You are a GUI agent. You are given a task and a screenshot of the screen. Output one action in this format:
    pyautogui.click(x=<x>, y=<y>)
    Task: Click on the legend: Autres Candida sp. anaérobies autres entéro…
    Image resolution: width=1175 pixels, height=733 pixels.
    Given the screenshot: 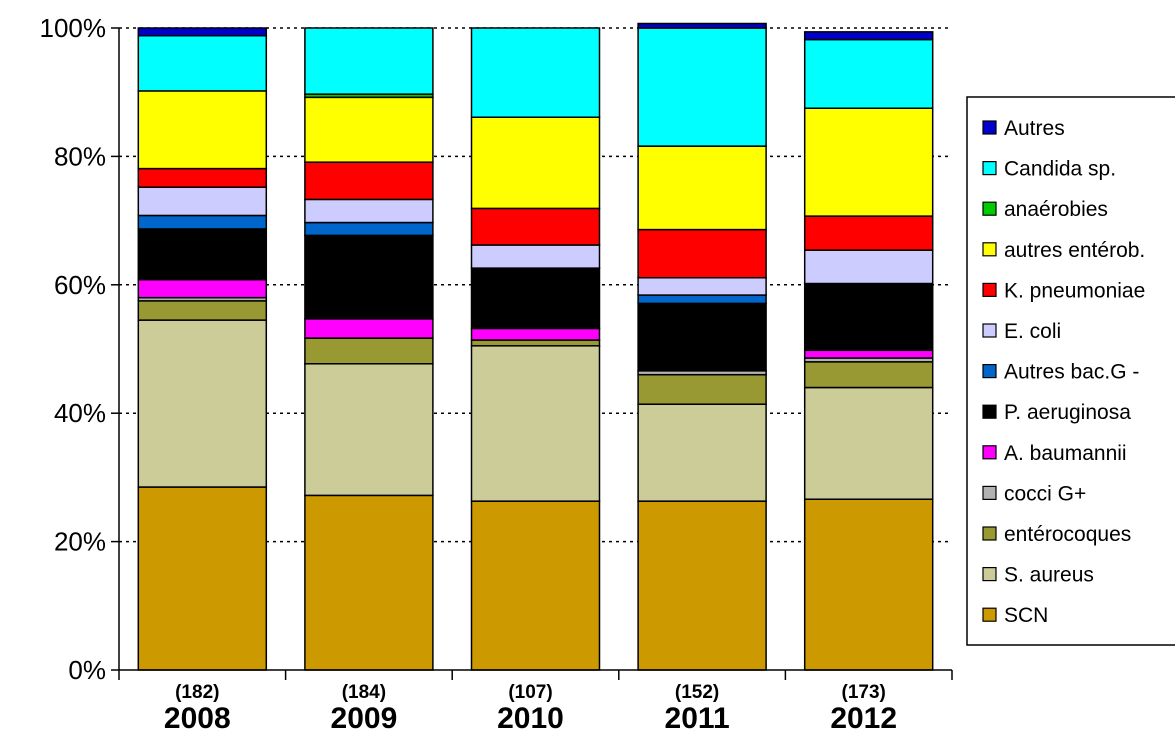 What is the action you would take?
    pyautogui.click(x=1070, y=371)
    